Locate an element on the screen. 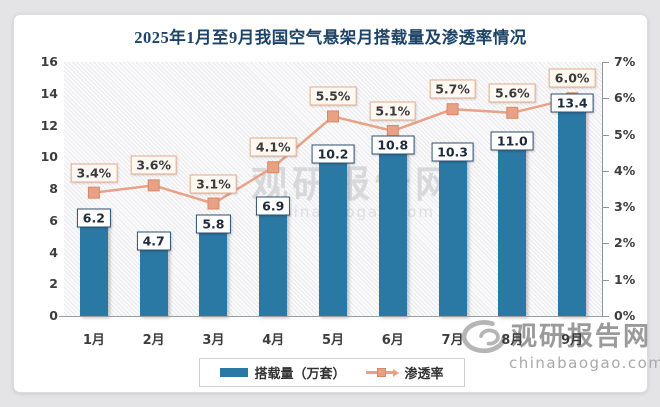 The width and height of the screenshot is (660, 407). legend-item-penetration: 渗透率 is located at coordinates (404, 372).